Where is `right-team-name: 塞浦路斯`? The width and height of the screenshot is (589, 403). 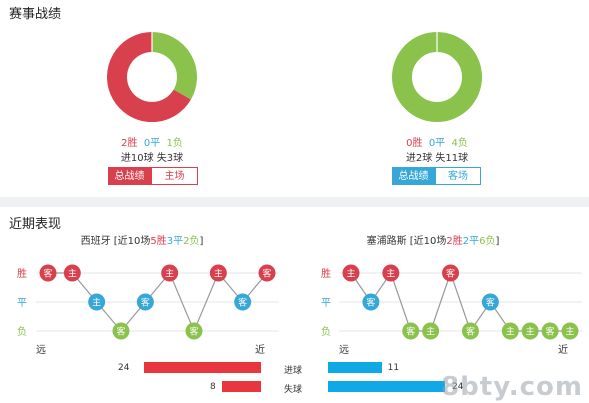
right-team-name: 塞浦路斯 is located at coordinates (386, 241).